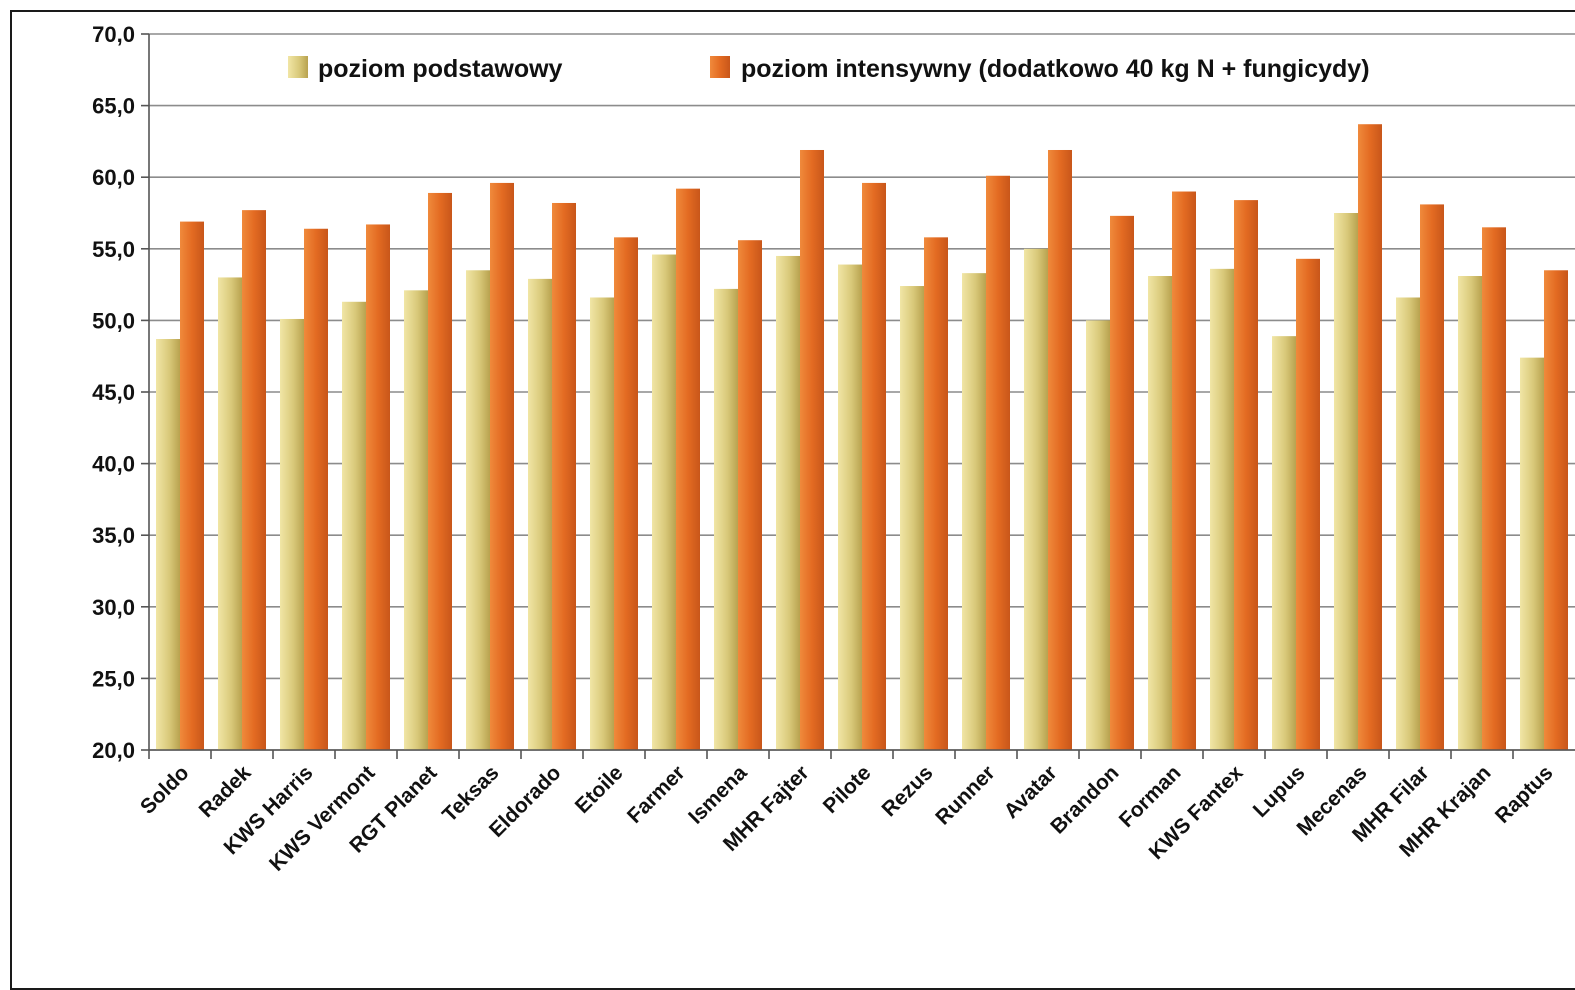  What do you see at coordinates (440, 69) in the screenshot?
I see `legend-label-basic: poziom podstawowy` at bounding box center [440, 69].